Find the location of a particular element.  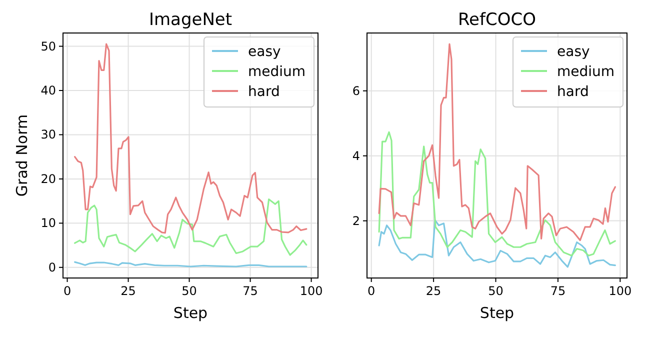

y-tick-label: 50 is located at coordinates (48, 46).